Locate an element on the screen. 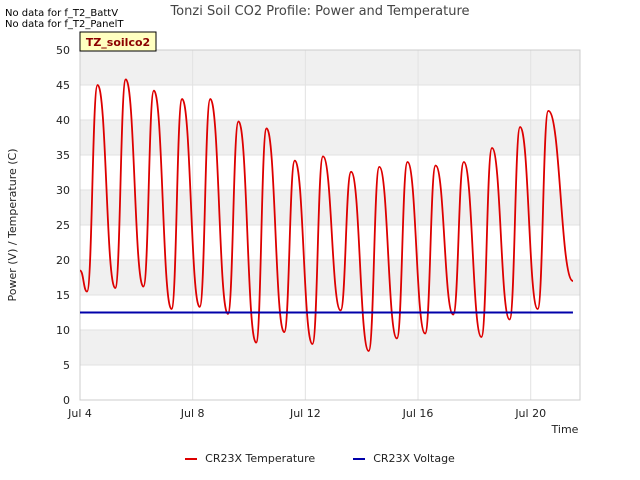 This screenshot has width=640, height=480. y-tick-label: 50 is located at coordinates (63, 50).